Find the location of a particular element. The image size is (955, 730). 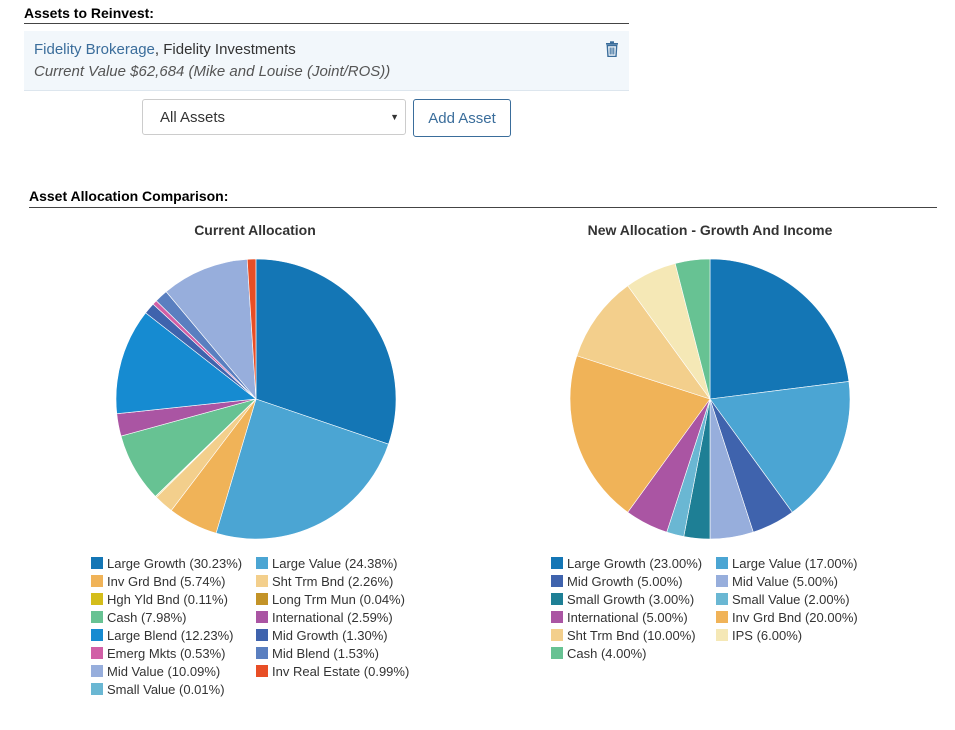

comparison-divider is located at coordinates (483, 207).